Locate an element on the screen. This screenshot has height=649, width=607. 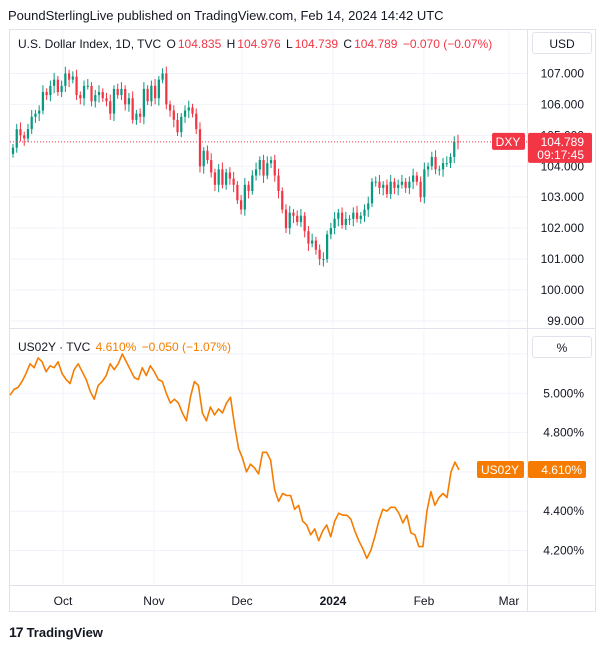
price-axis-separator is located at coordinates (527, 320).